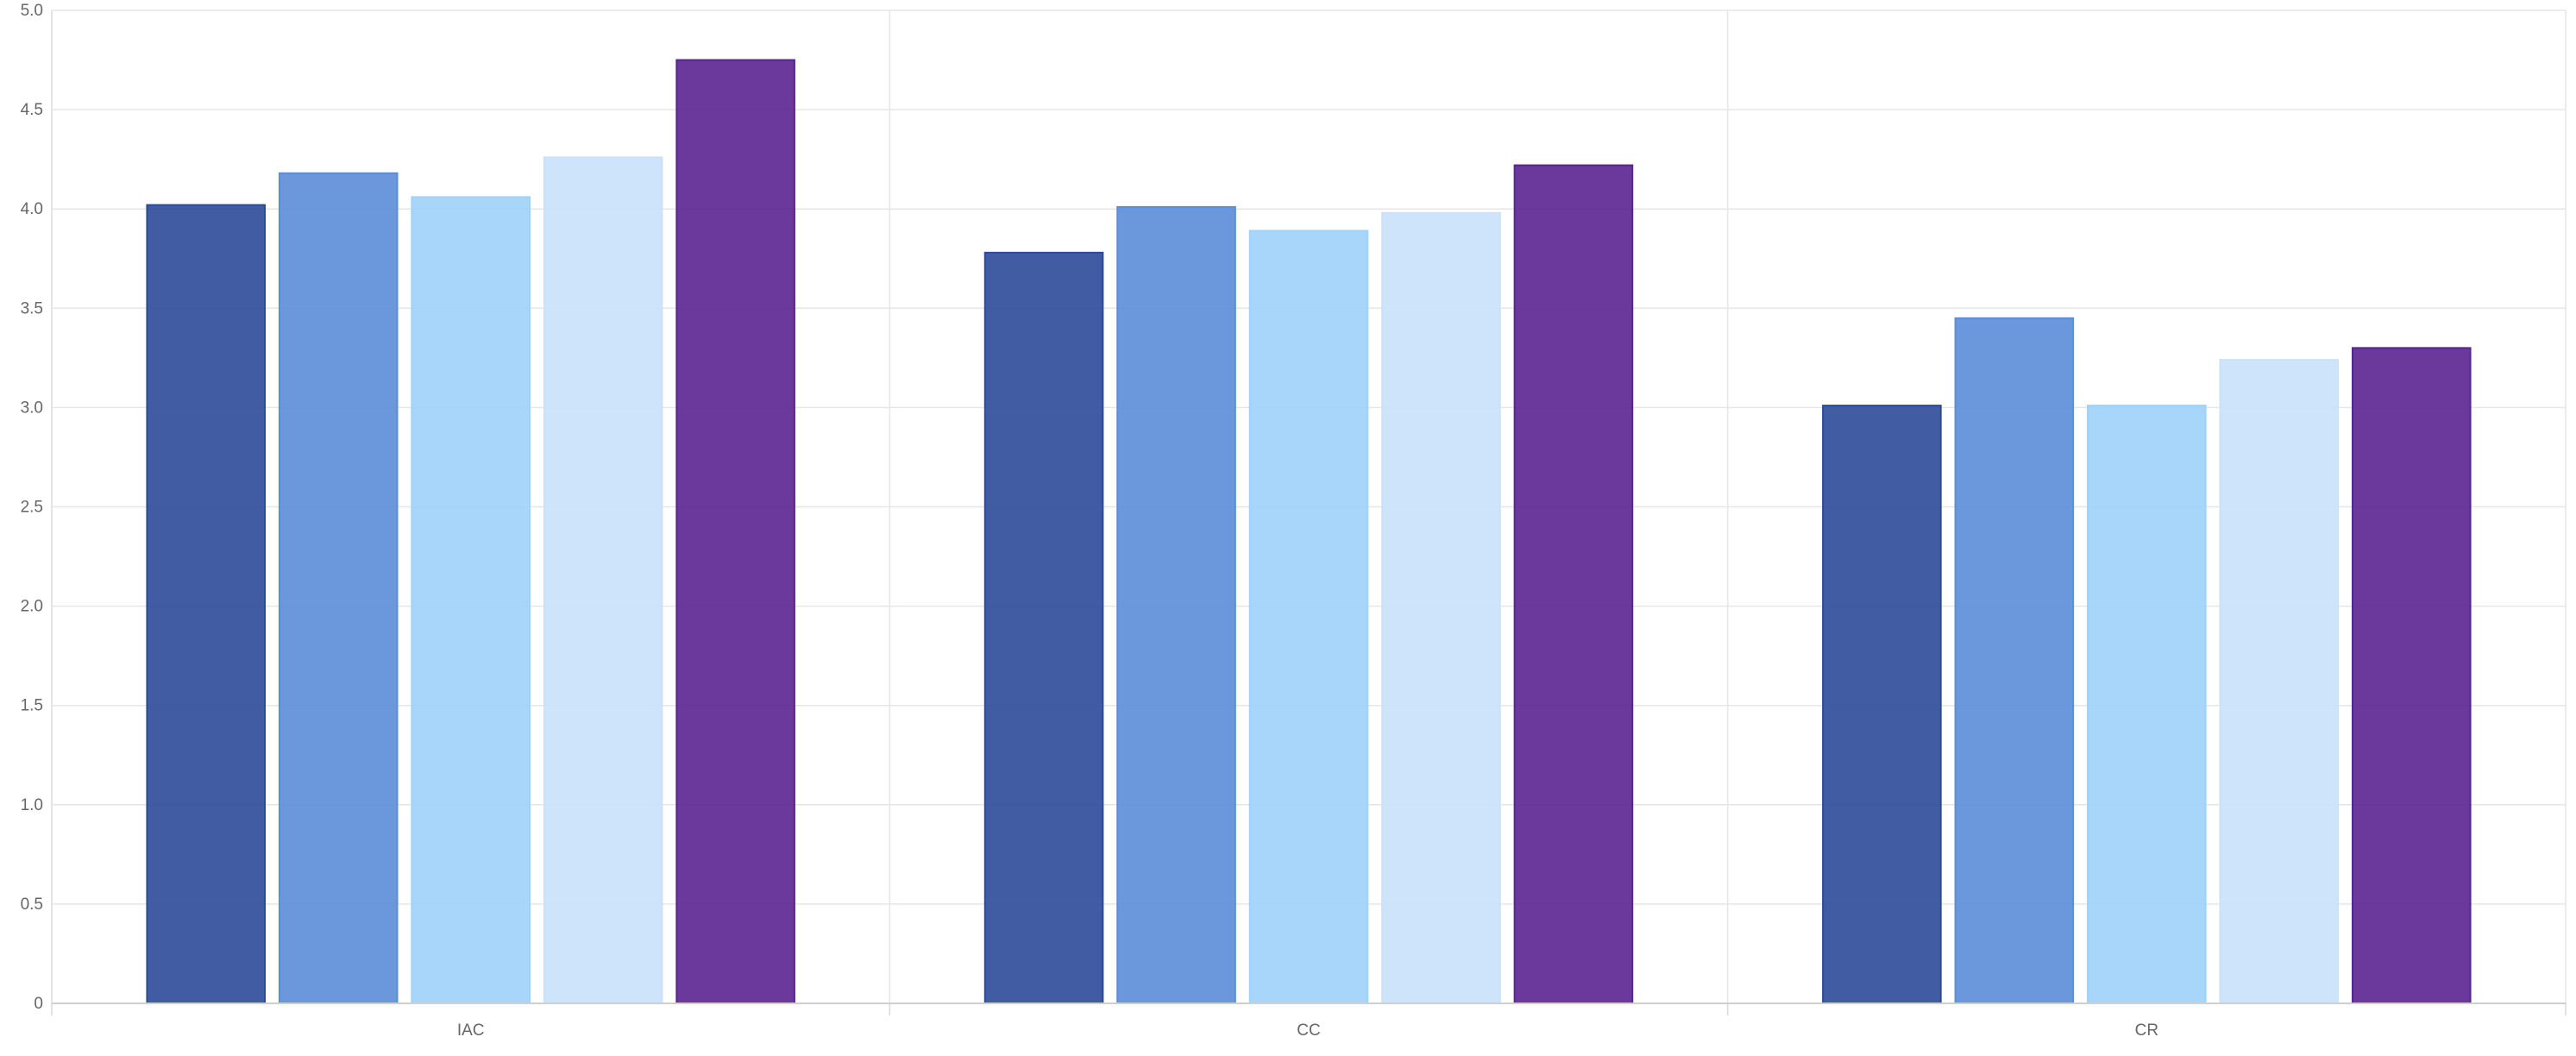 Image resolution: width=2576 pixels, height=1056 pixels. I want to click on y-tick-label: 4.5, so click(32, 110).